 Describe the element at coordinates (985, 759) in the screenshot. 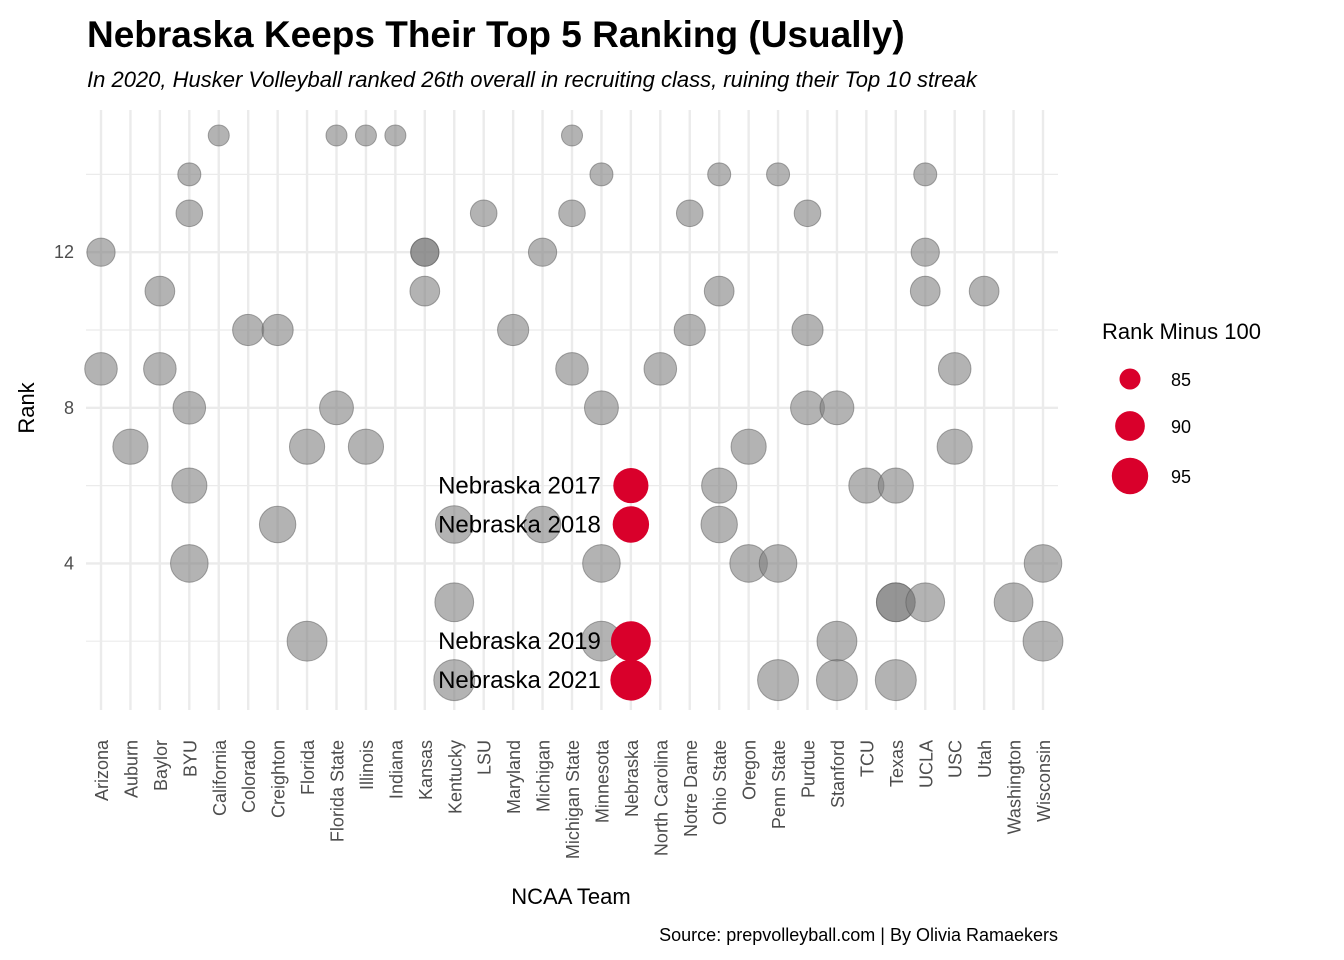

I see `x-tick-label: Utah` at that location.